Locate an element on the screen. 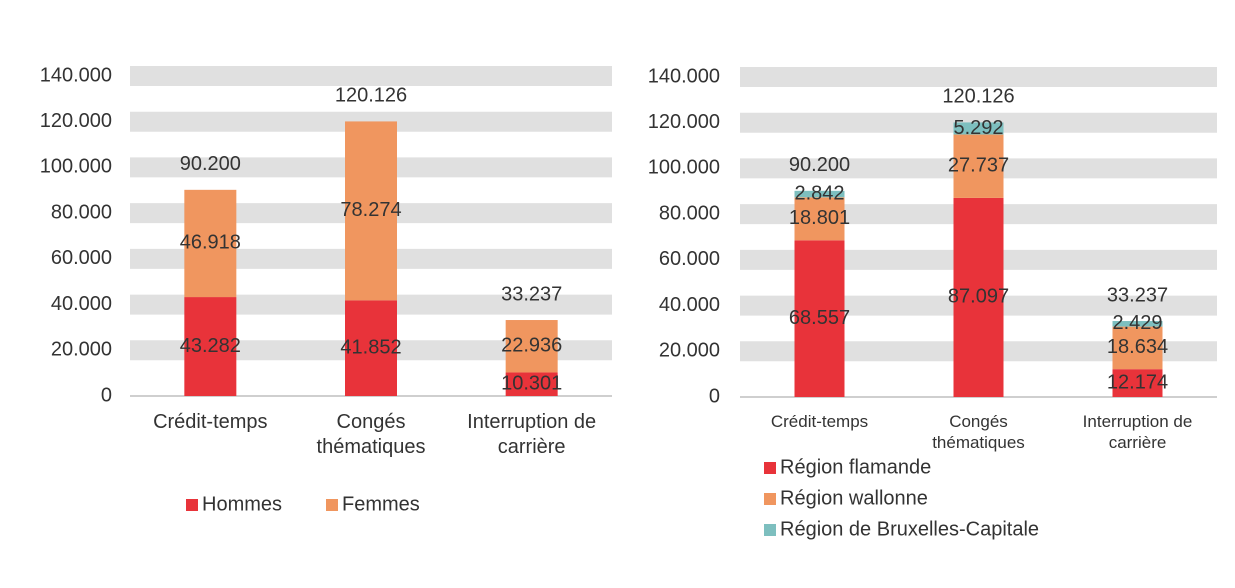  legend-label: Hommes is located at coordinates (242, 504).